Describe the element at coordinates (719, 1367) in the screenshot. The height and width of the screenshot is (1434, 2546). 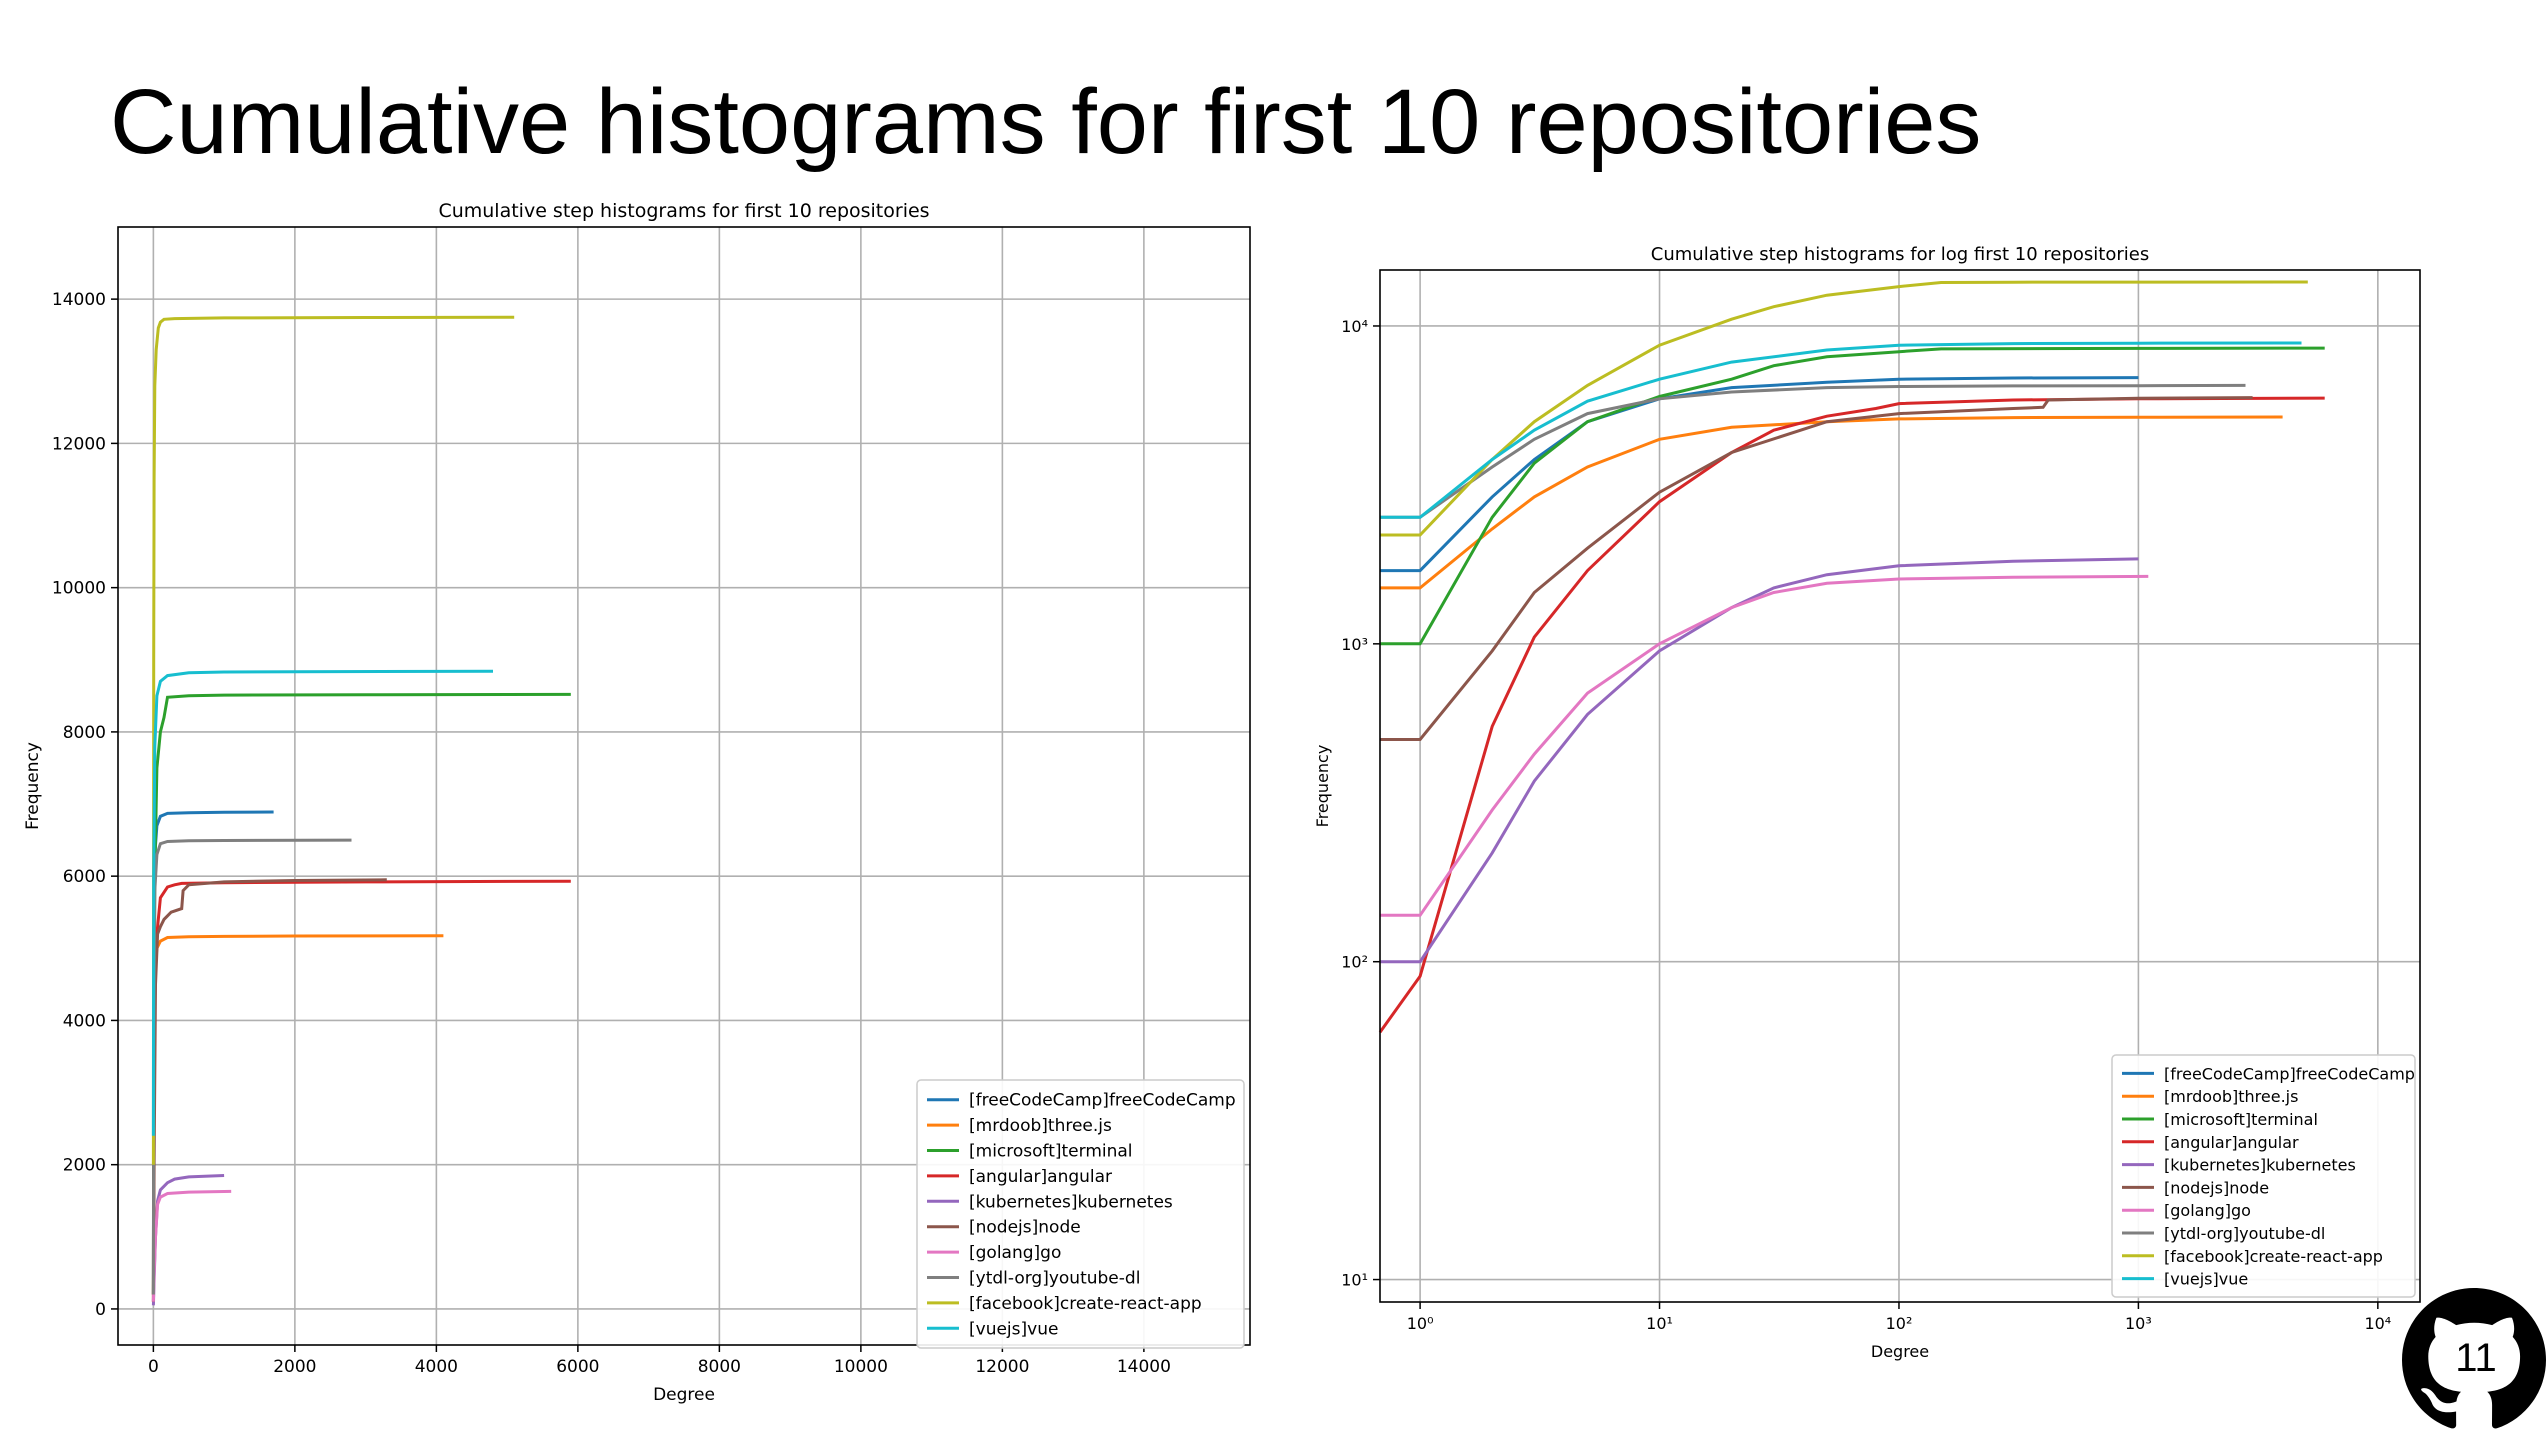
I see `x-tick-label: 8000` at that location.